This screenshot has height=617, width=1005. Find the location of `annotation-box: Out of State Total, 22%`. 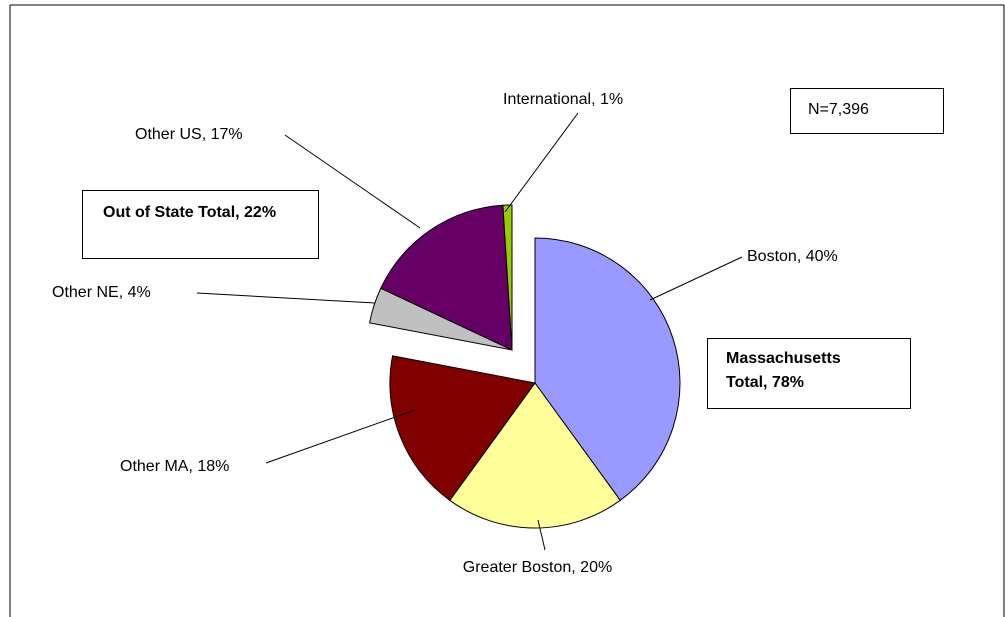

annotation-box: Out of State Total, 22% is located at coordinates (200, 224).